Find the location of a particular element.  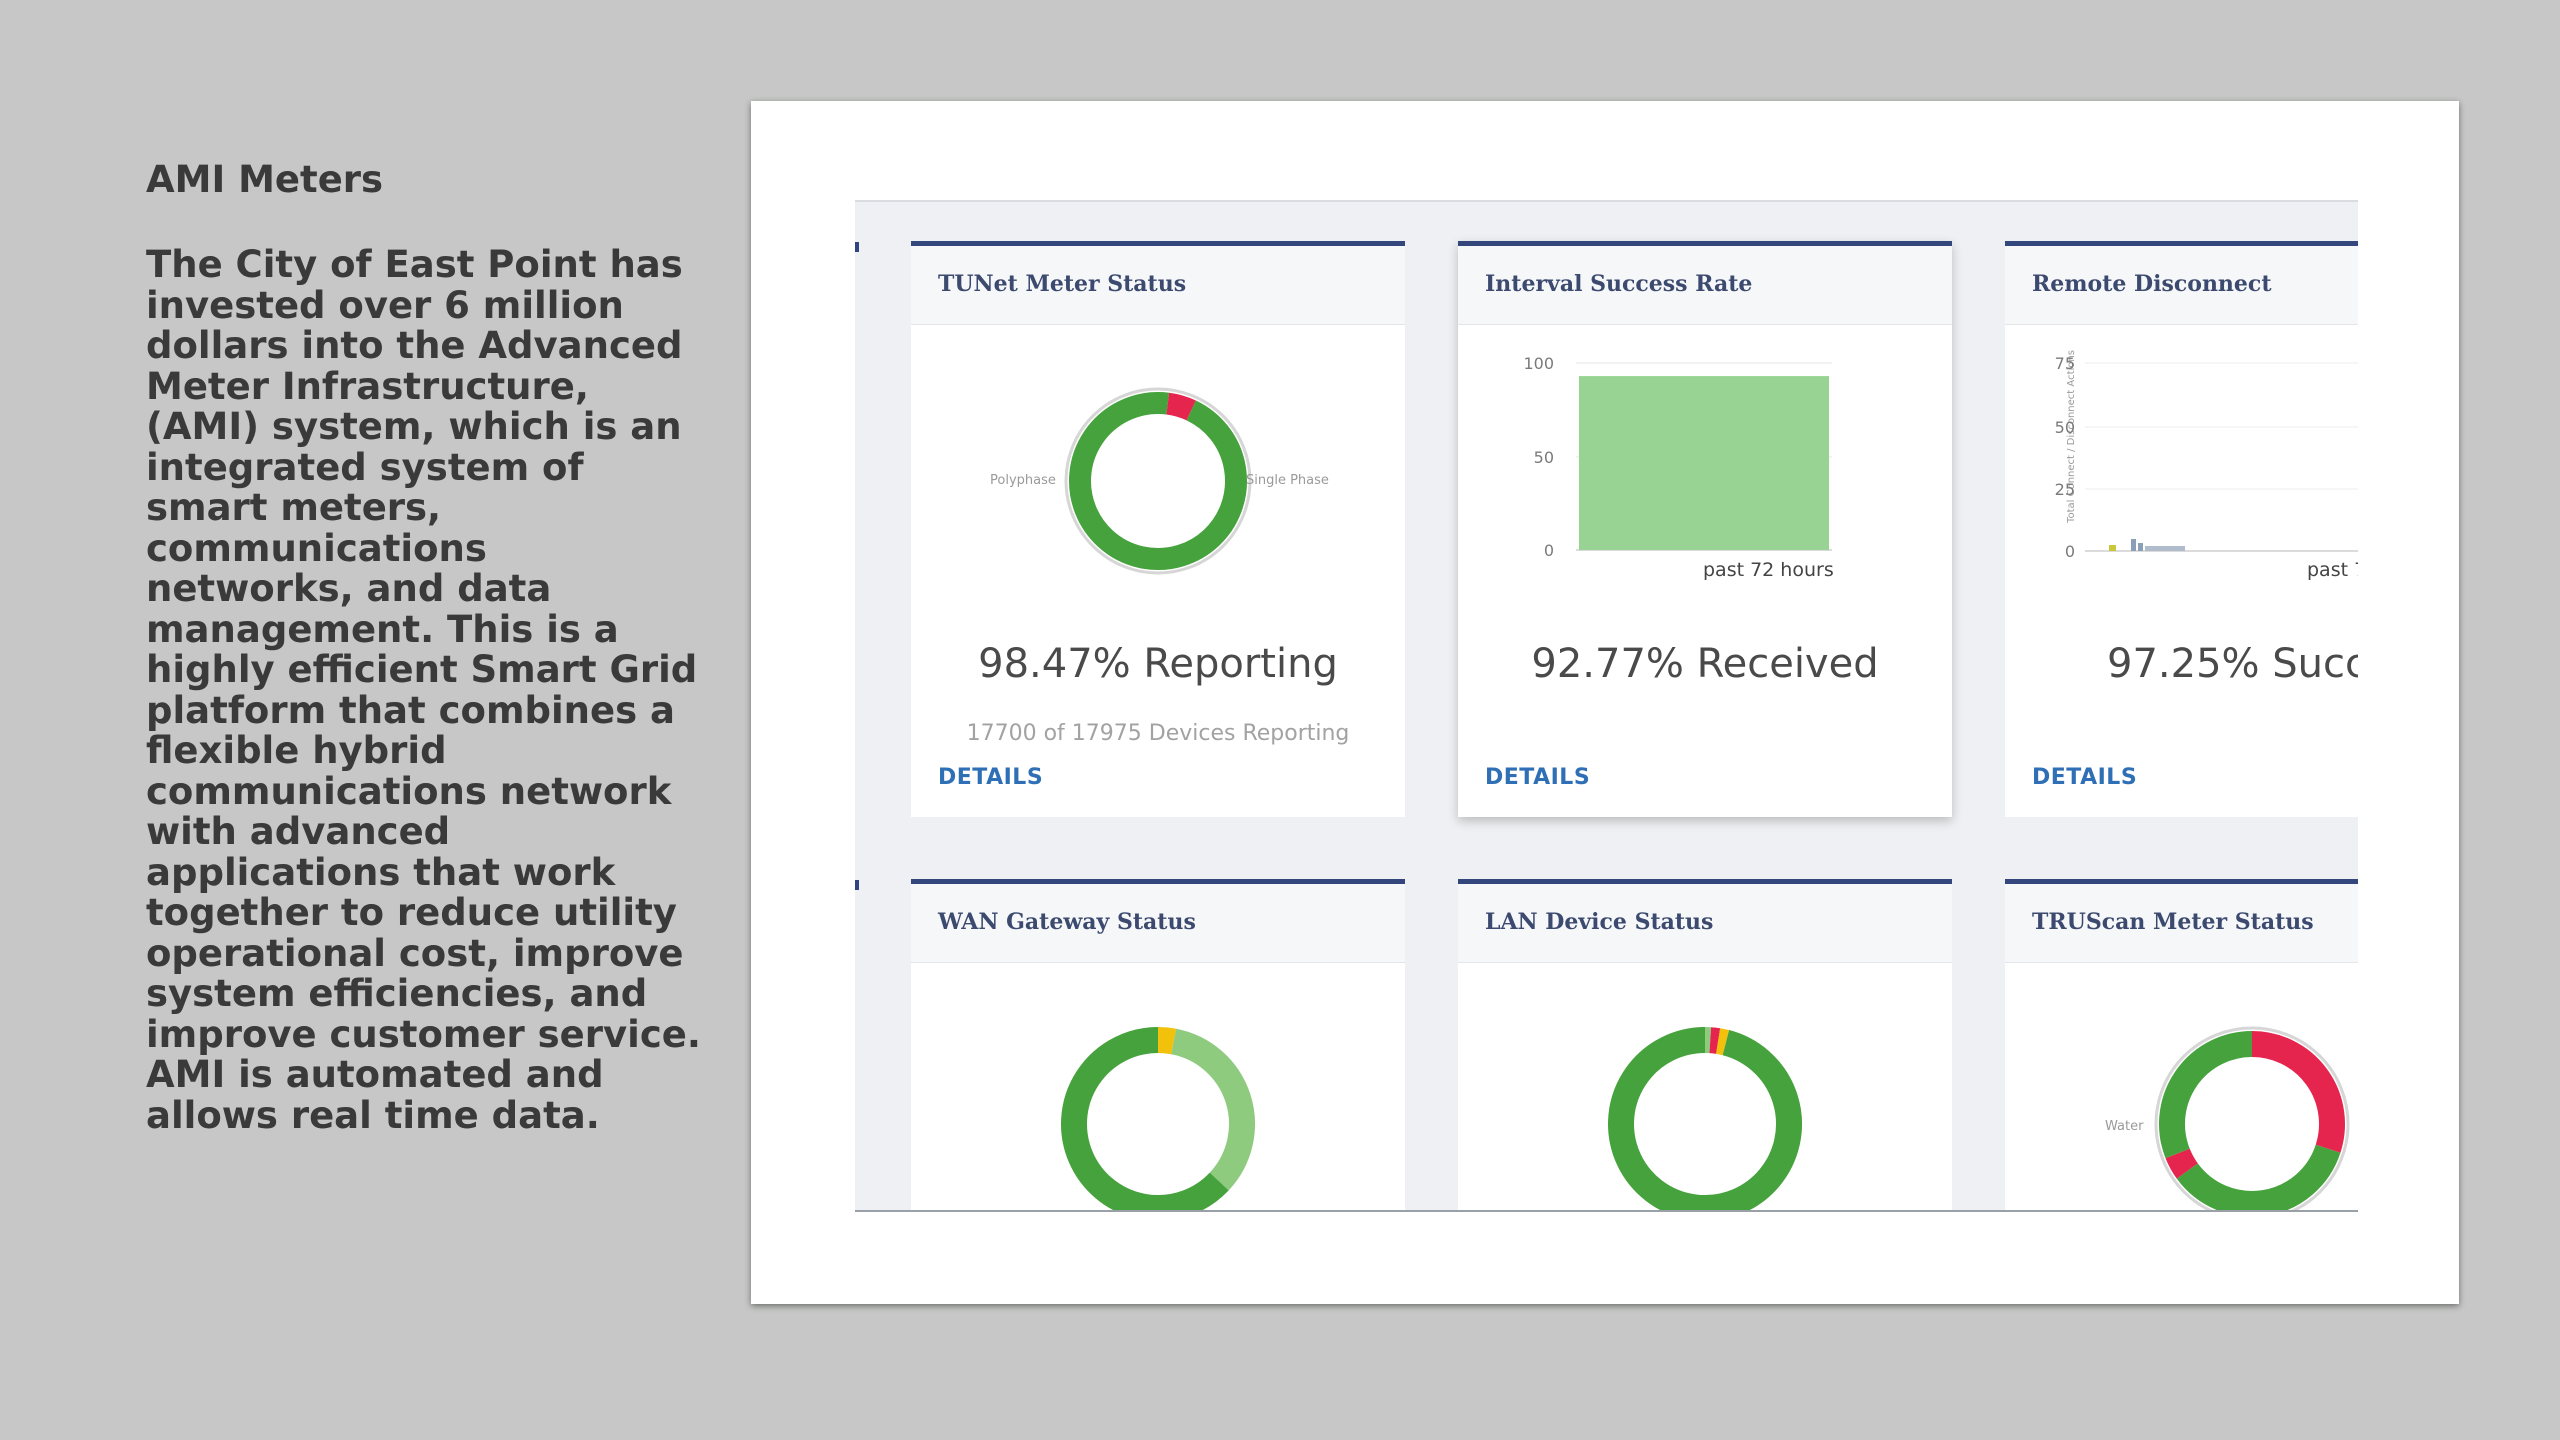

card-wan-gateway: WAN Gateway Status is located at coordinates (1158, 1044).